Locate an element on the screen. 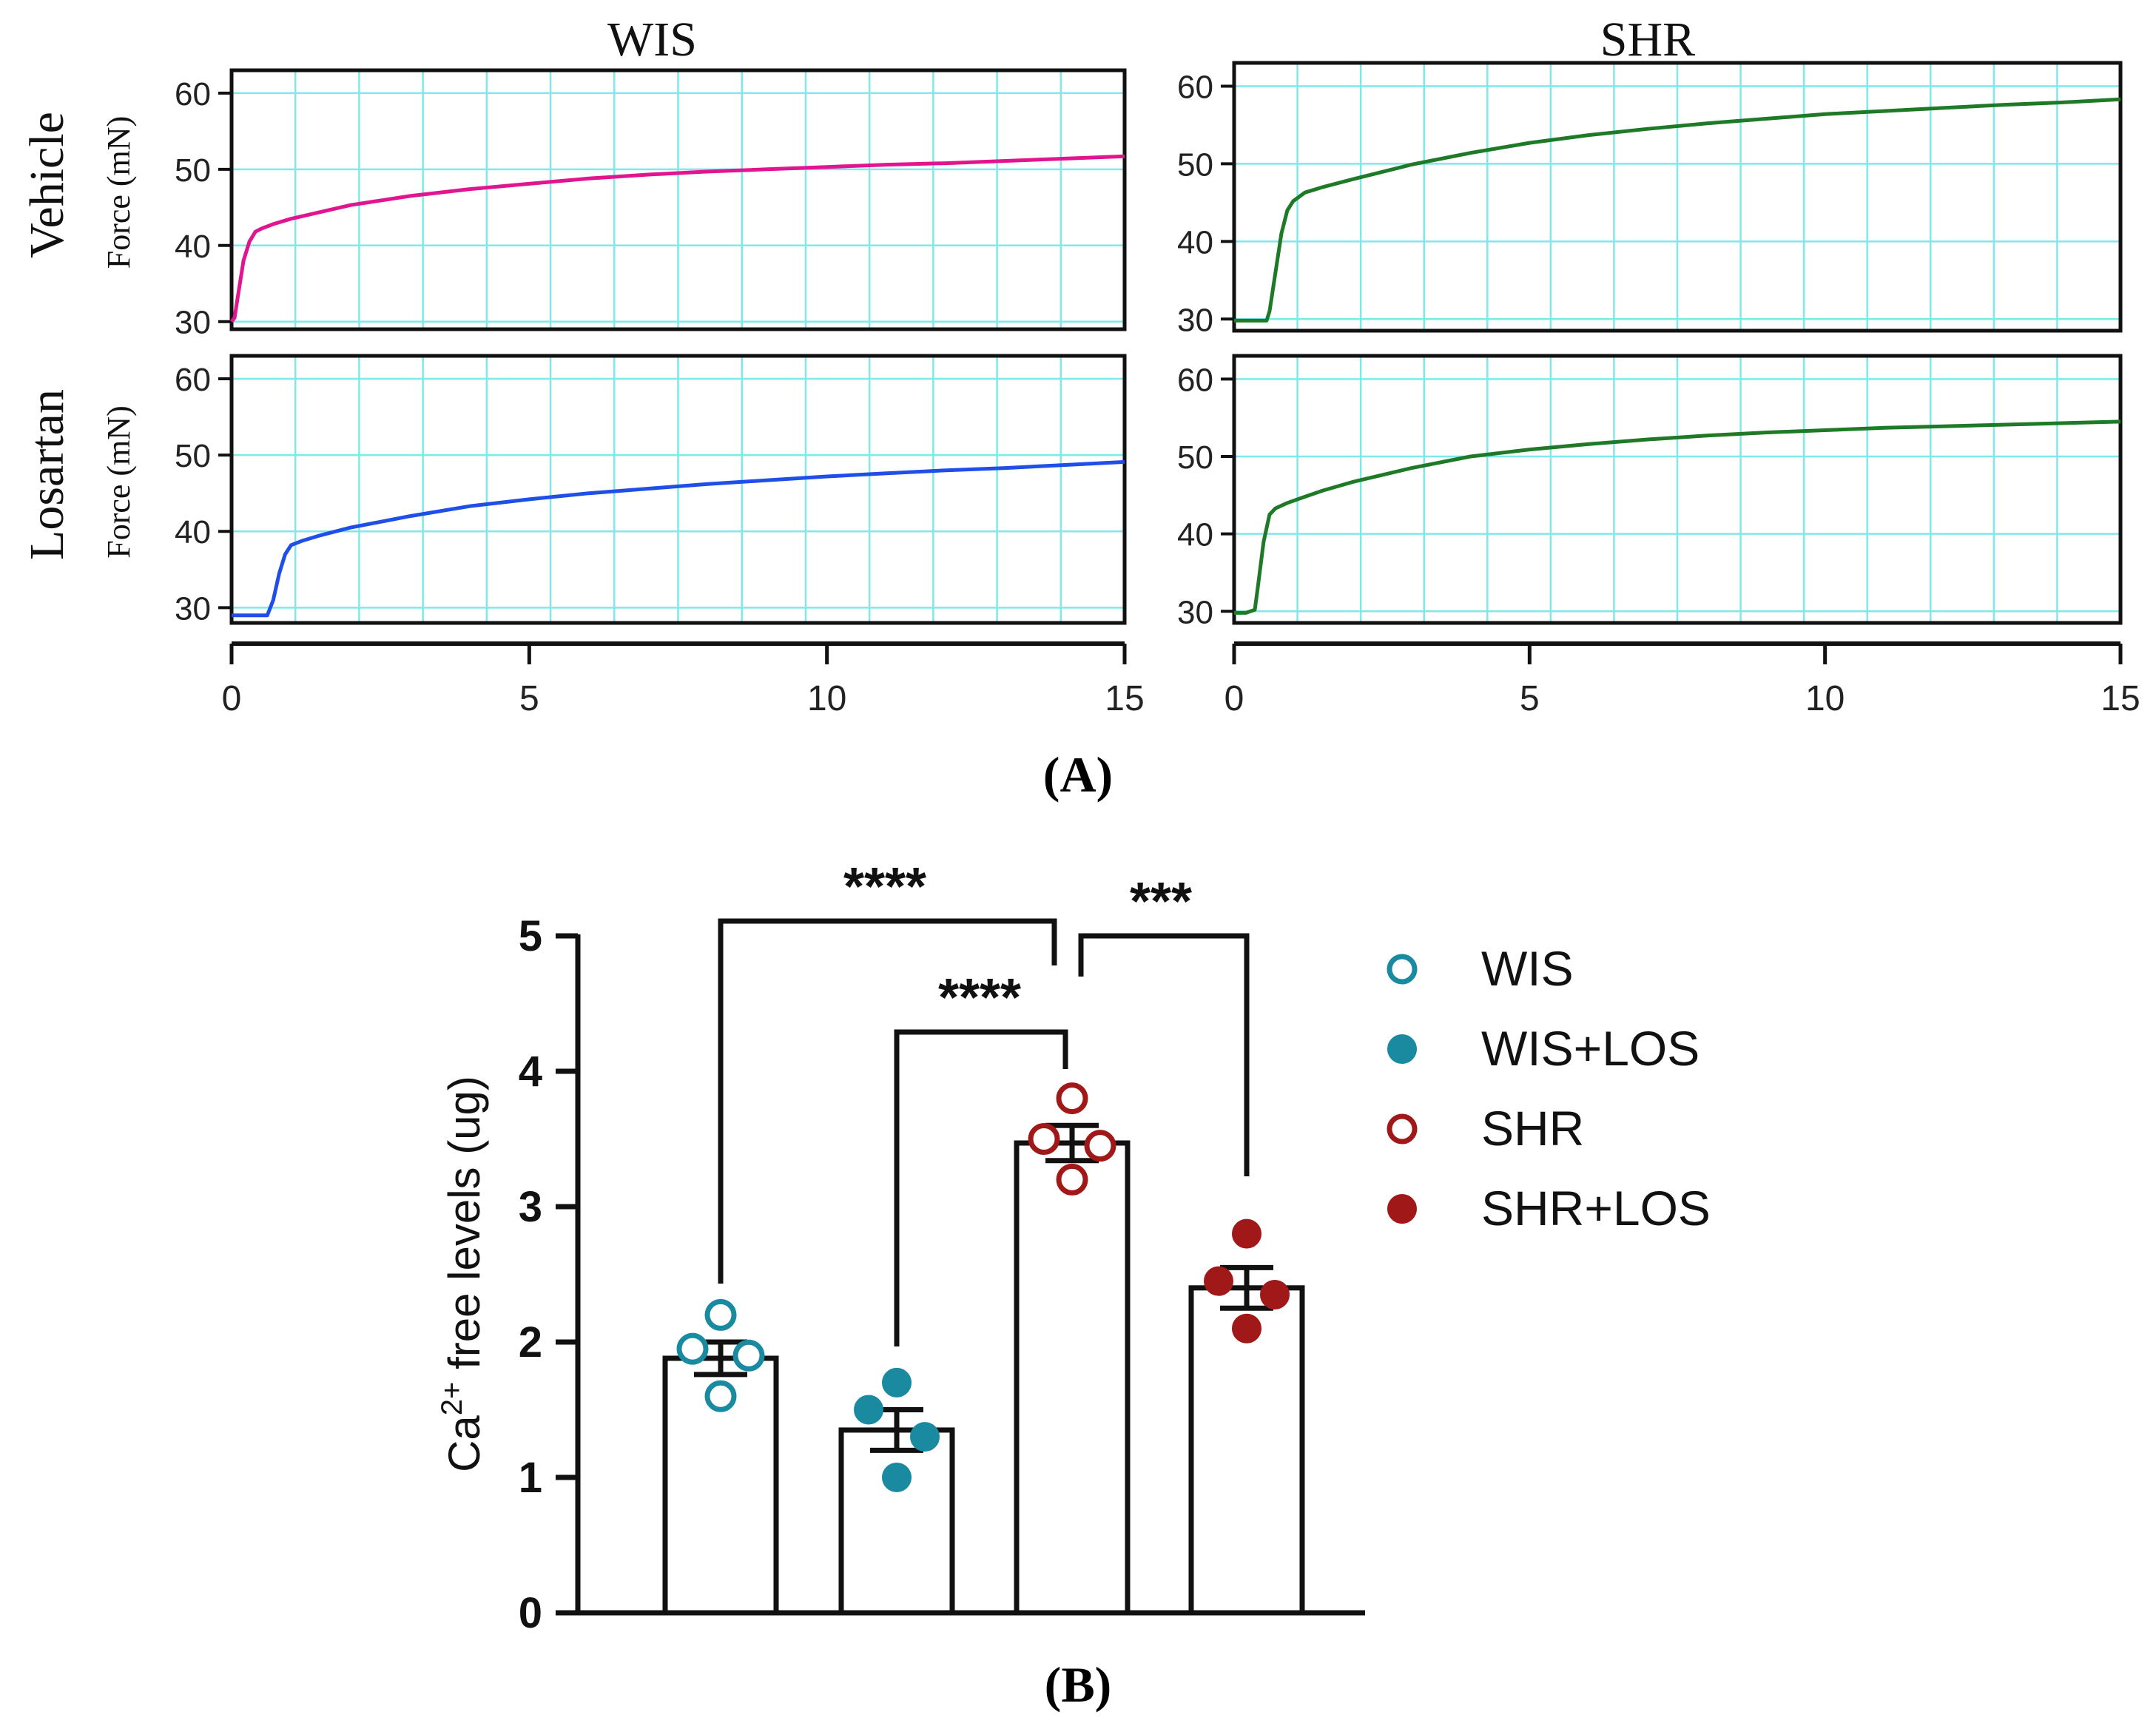 The height and width of the screenshot is (1726, 2156). bar-y-axis-label: Ca2+ free levels (ug) is located at coordinates (463, 1274).